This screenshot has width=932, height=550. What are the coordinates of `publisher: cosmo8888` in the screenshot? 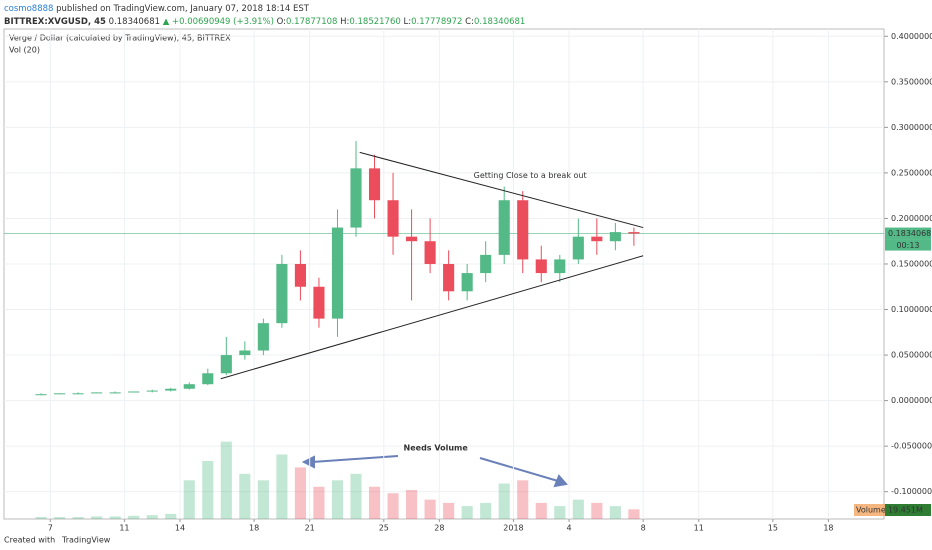 It's located at (28, 9).